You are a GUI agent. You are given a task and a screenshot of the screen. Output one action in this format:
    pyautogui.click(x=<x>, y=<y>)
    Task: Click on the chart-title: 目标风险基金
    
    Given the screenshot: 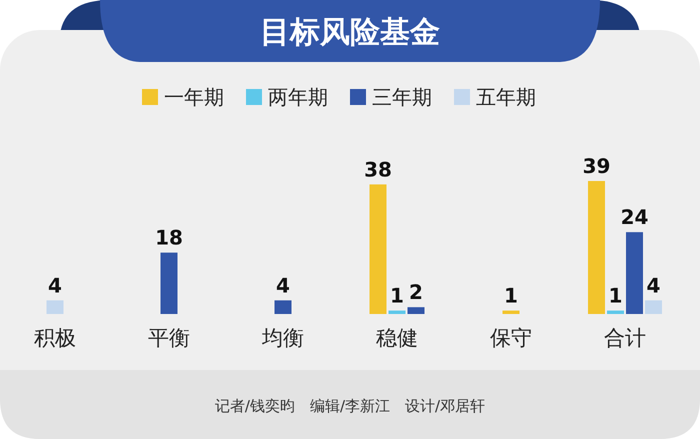 What is the action you would take?
    pyautogui.click(x=350, y=32)
    